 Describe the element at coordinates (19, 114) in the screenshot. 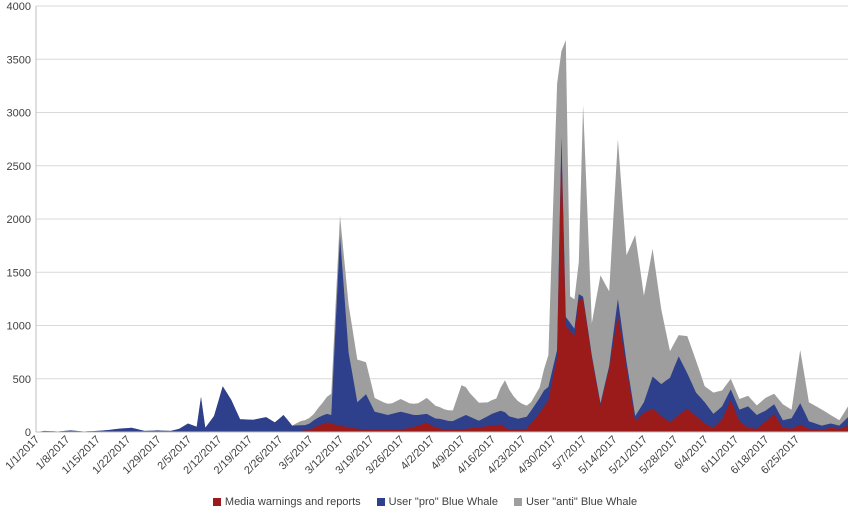

I see `y-tick-label: 3000` at that location.